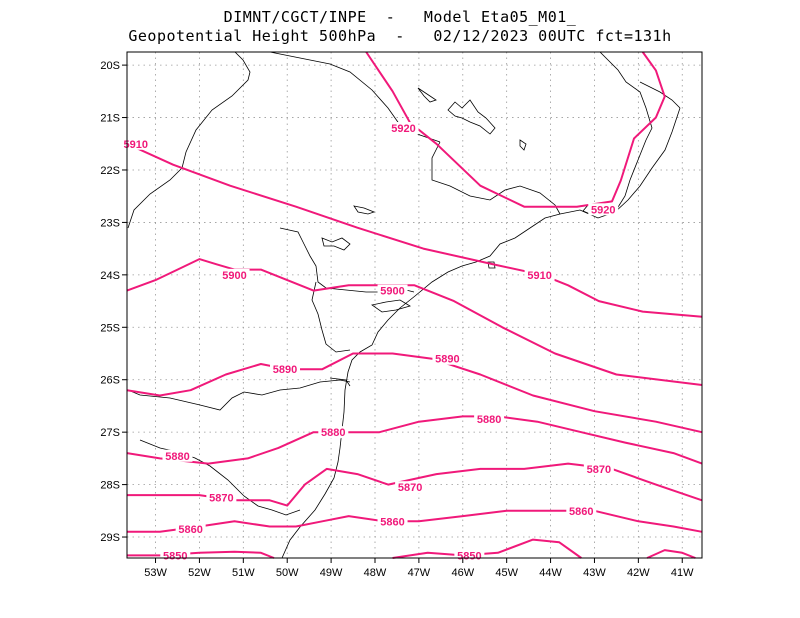 The height and width of the screenshot is (618, 800). I want to click on lon-label: 48W, so click(375, 573).